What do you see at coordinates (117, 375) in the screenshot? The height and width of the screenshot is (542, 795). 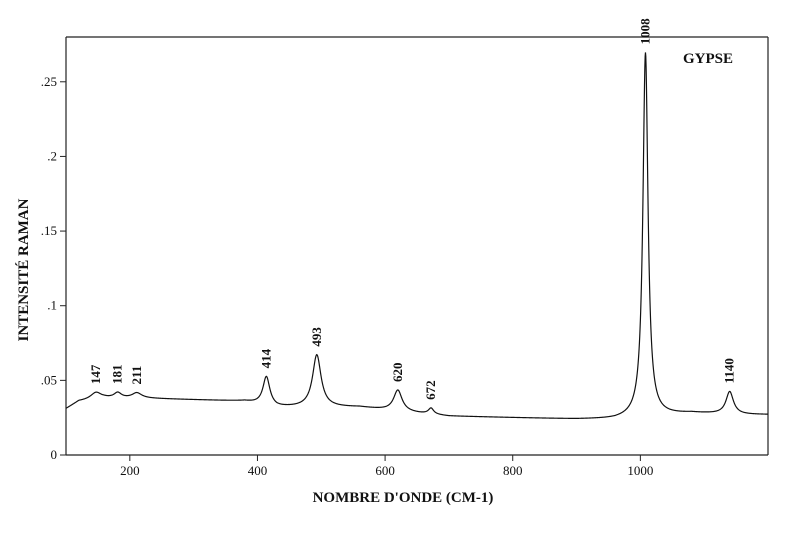 I see `peak-label: 181` at bounding box center [117, 375].